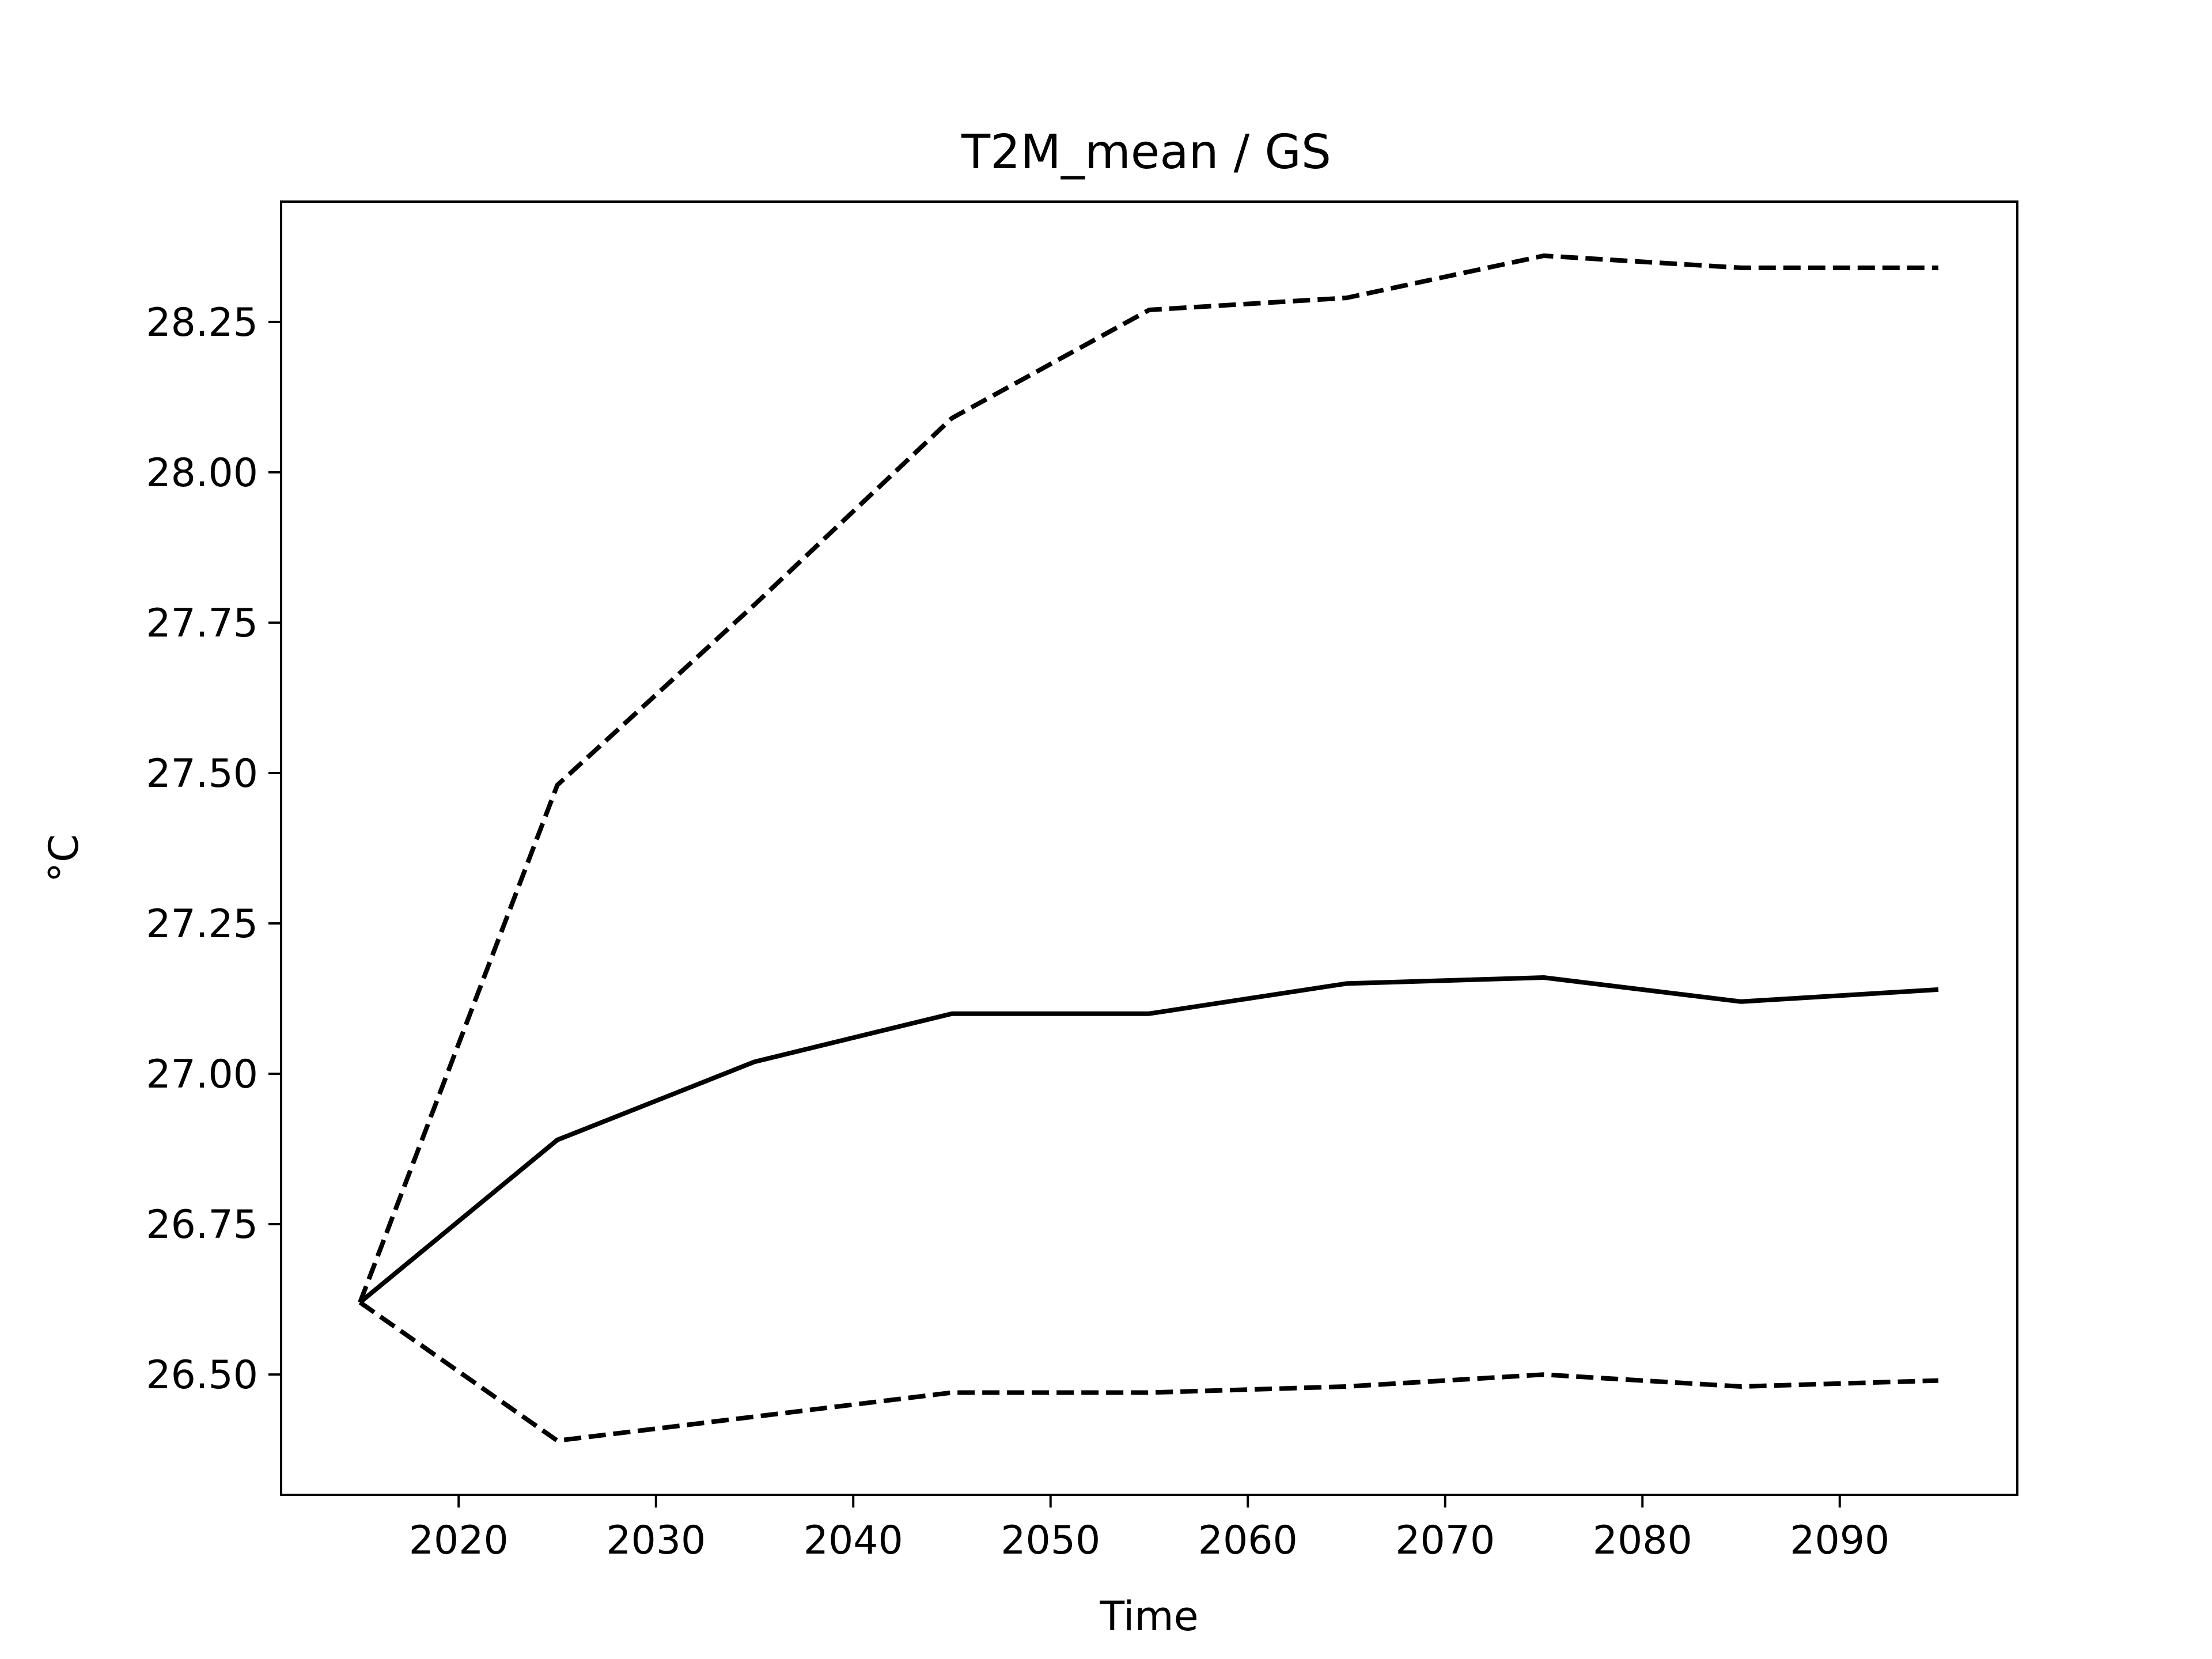 The image size is (2212, 1659). I want to click on y-tick-label: 27.75, so click(202, 623).